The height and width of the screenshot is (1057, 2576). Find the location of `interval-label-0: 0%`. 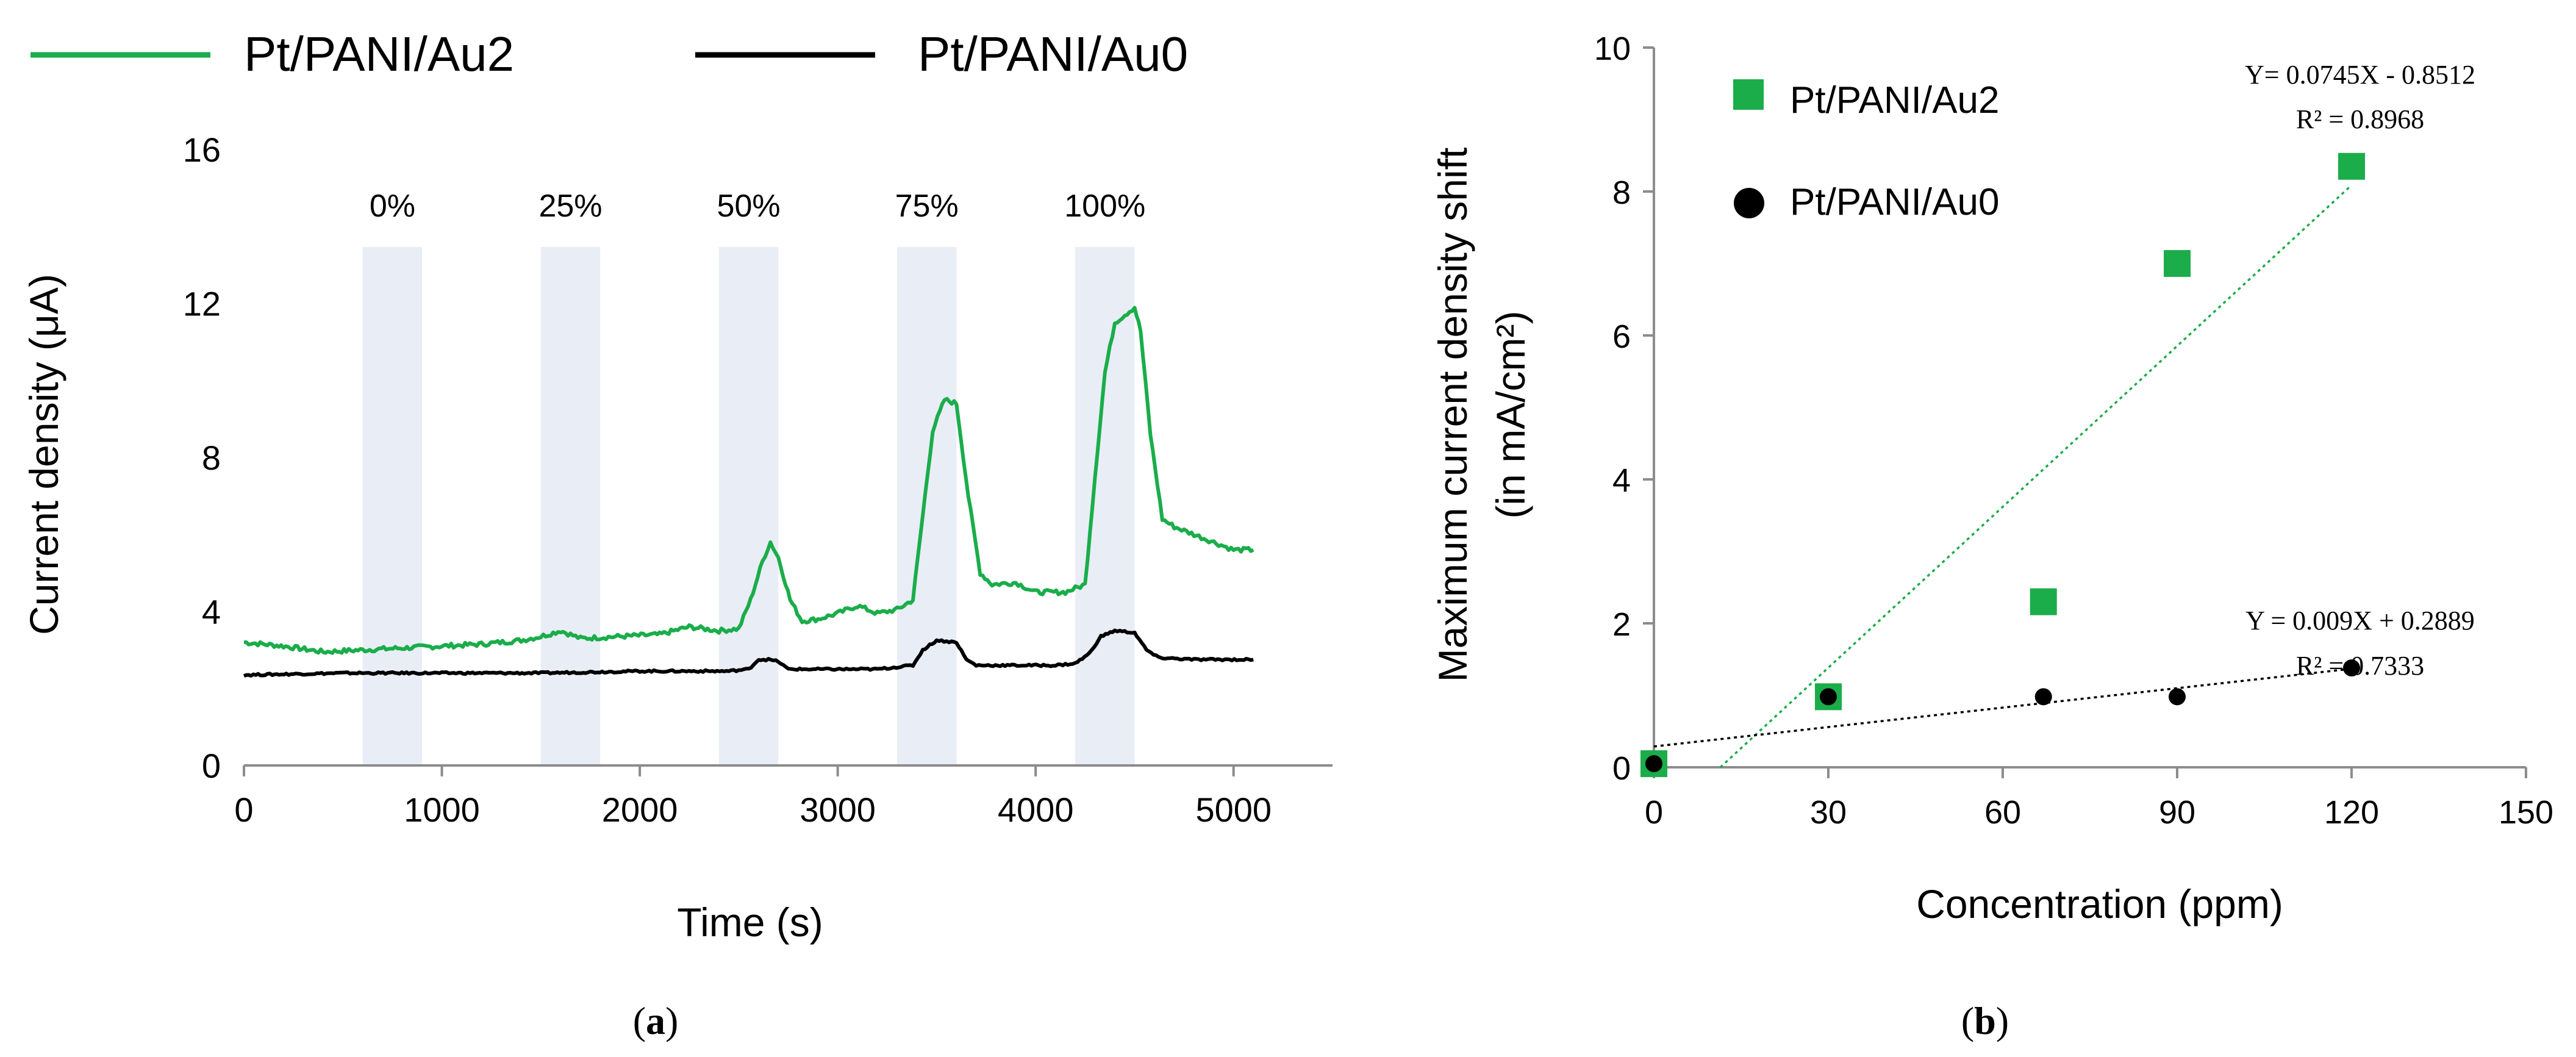

interval-label-0: 0% is located at coordinates (392, 206).